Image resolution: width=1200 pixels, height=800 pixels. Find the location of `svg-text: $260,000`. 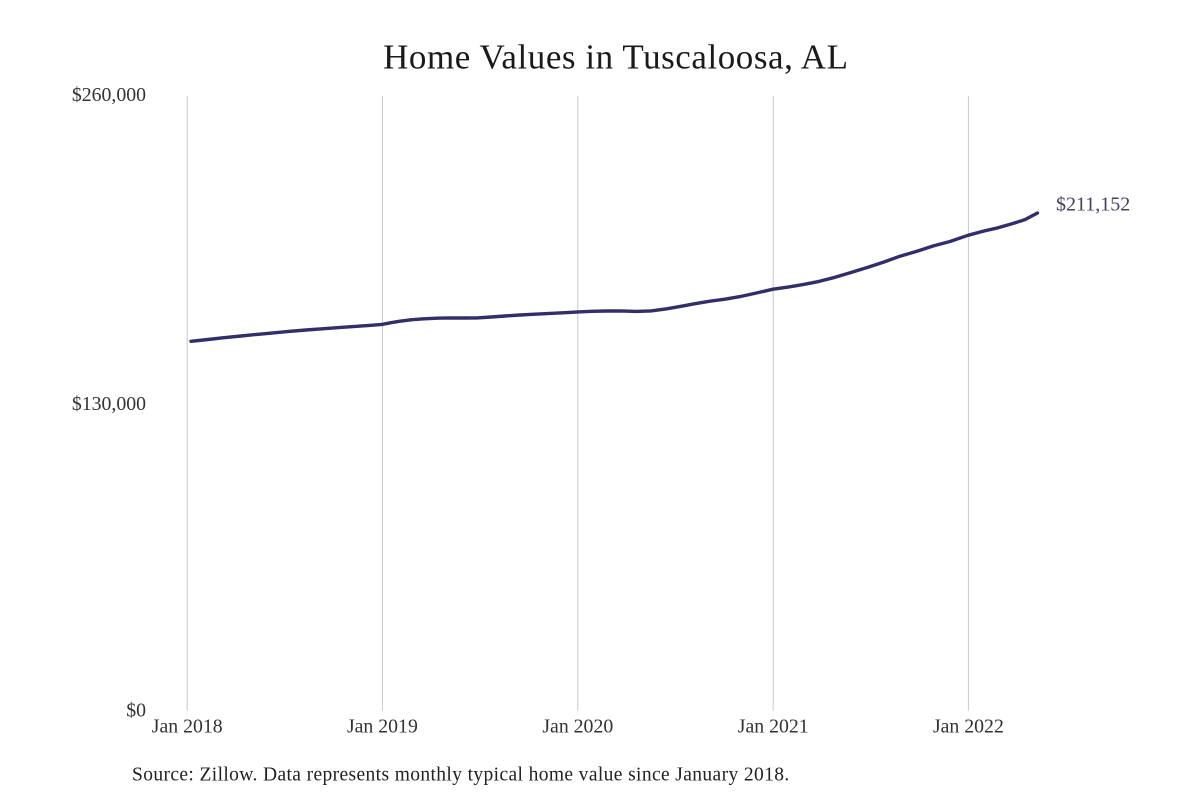

svg-text: $260,000 is located at coordinates (109, 95).